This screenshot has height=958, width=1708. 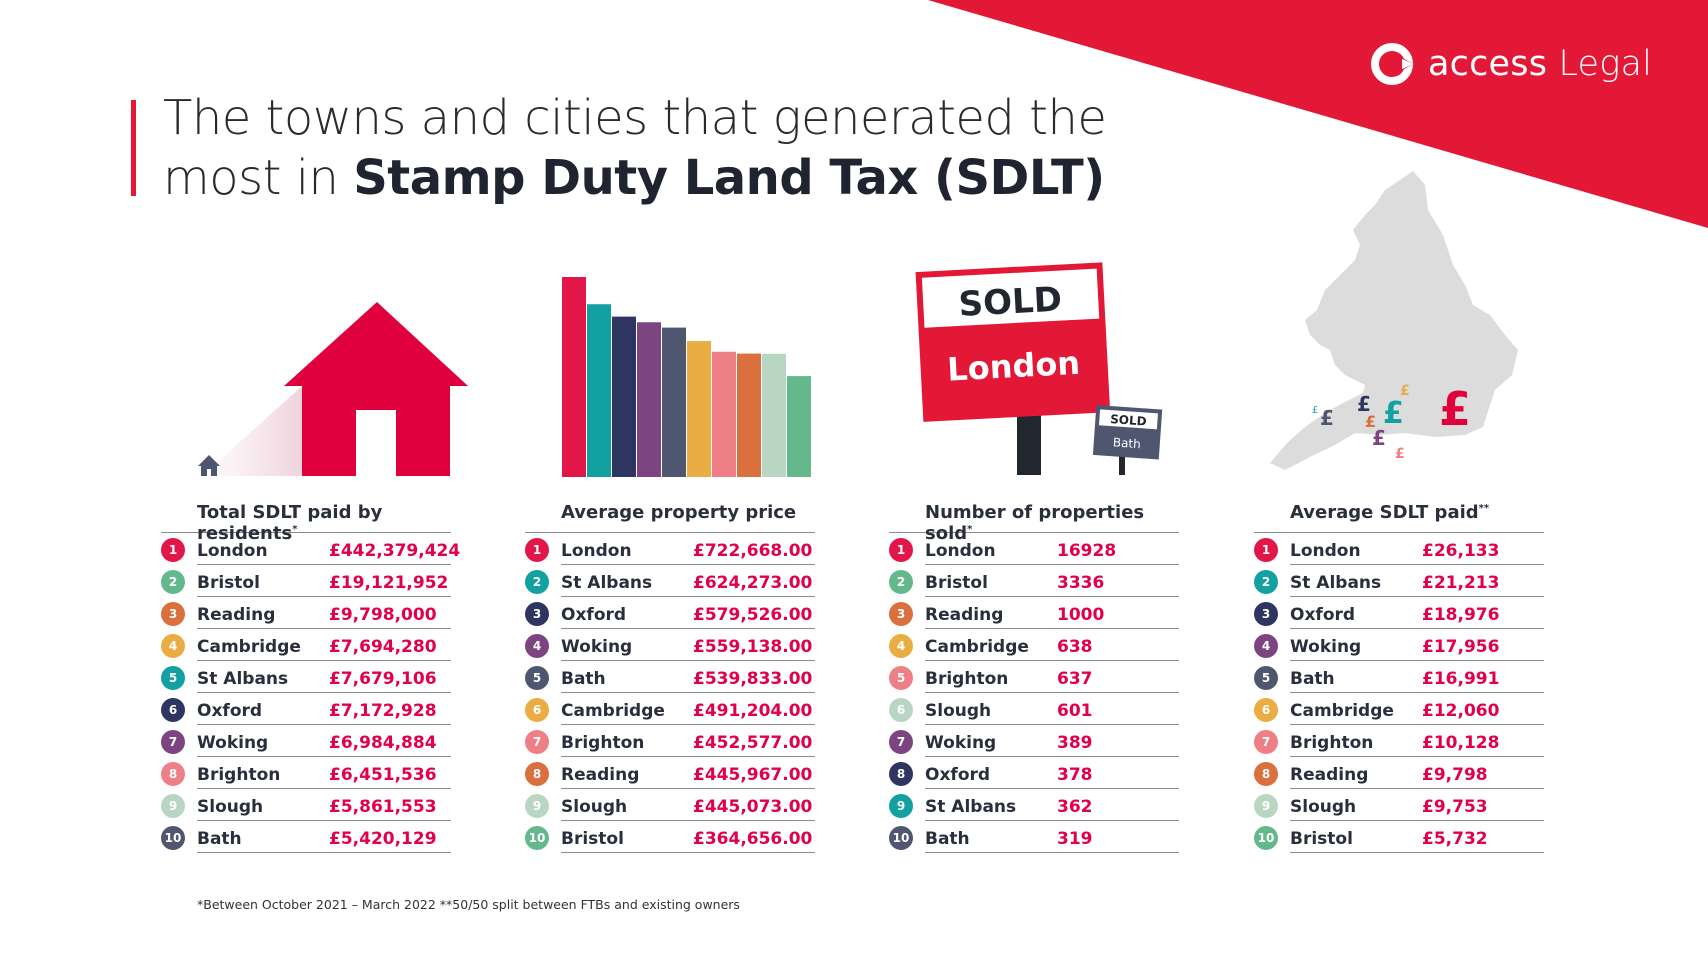 I want to click on rank-badge: 1, so click(x=537, y=550).